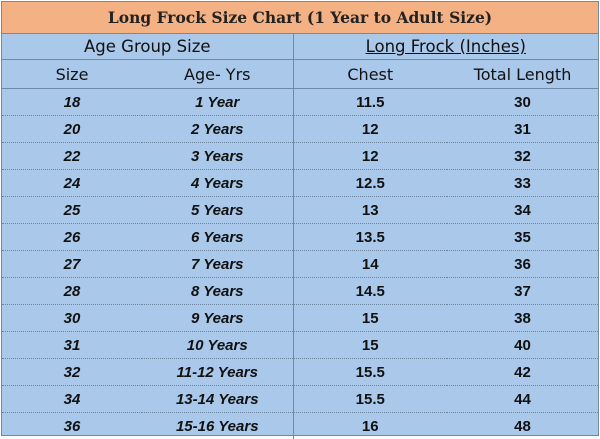 This screenshot has width=600, height=439. I want to click on age-cell: 7 Years, so click(217, 264).